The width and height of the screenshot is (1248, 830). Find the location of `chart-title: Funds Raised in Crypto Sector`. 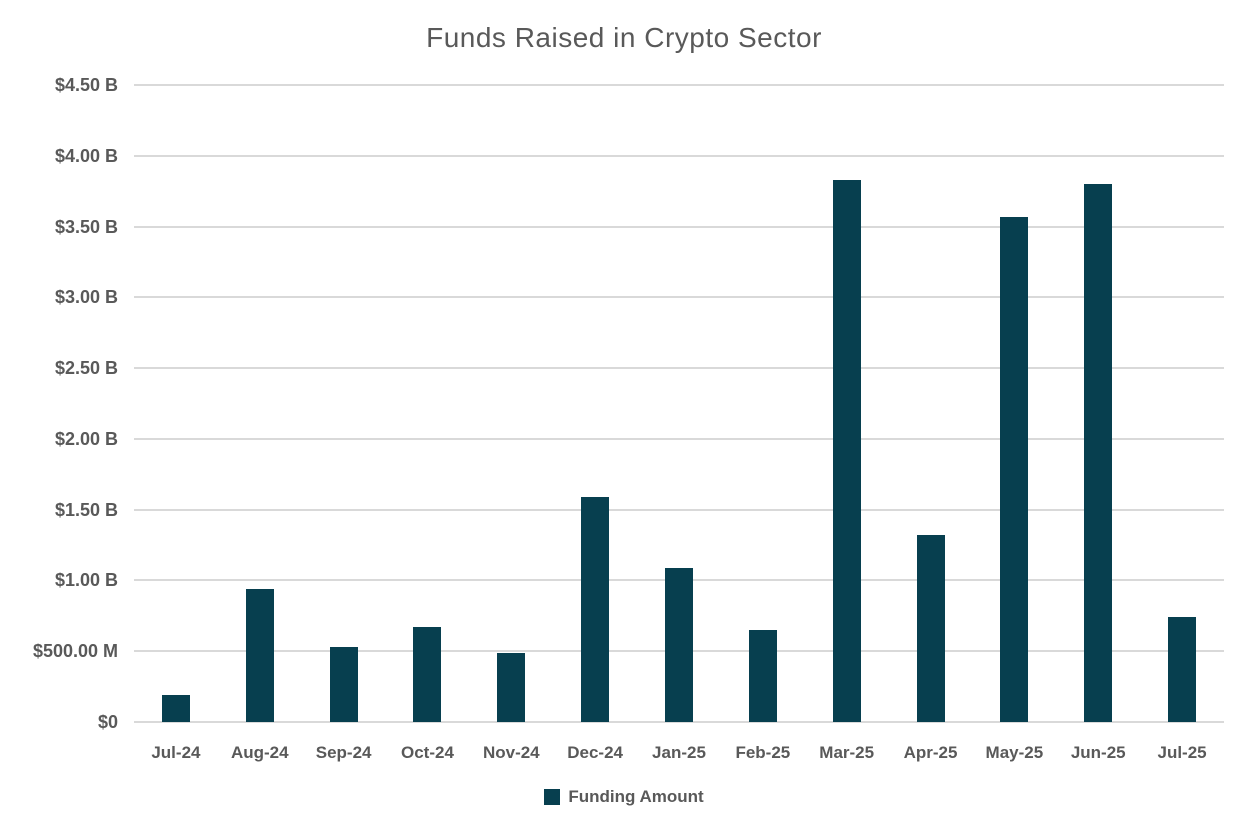

chart-title: Funds Raised in Crypto Sector is located at coordinates (624, 37).